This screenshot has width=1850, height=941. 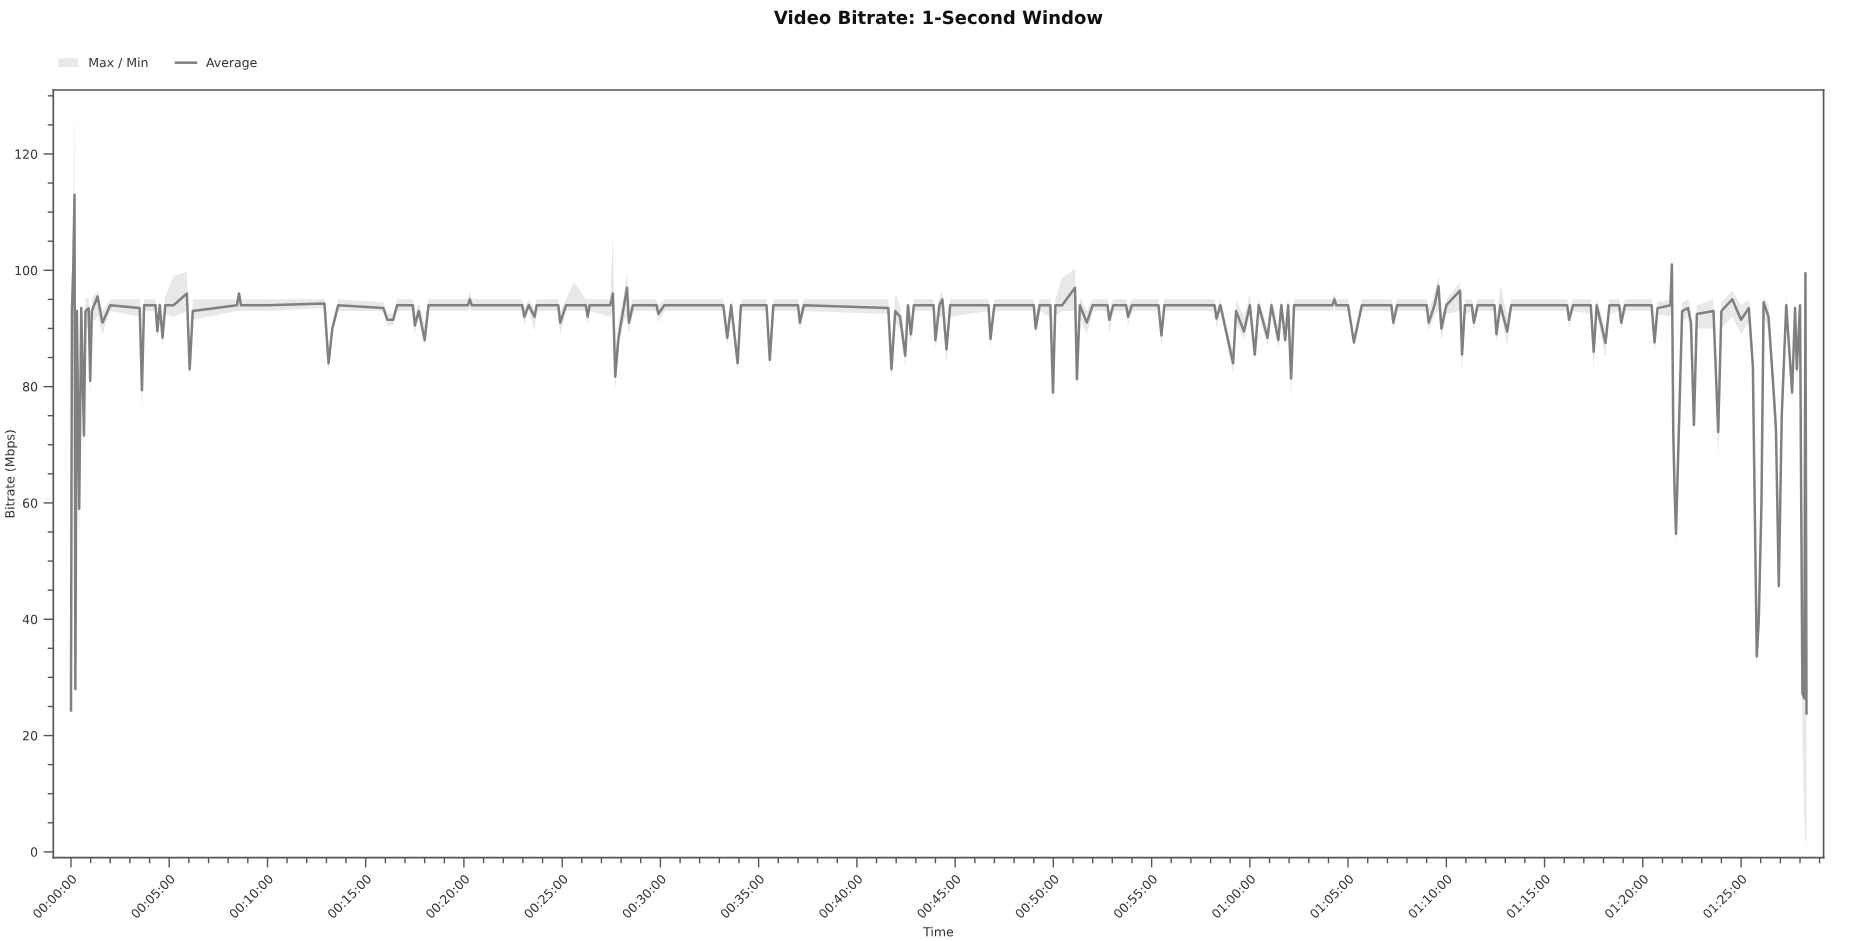 I want to click on y-tick-label: 100, so click(x=26, y=270).